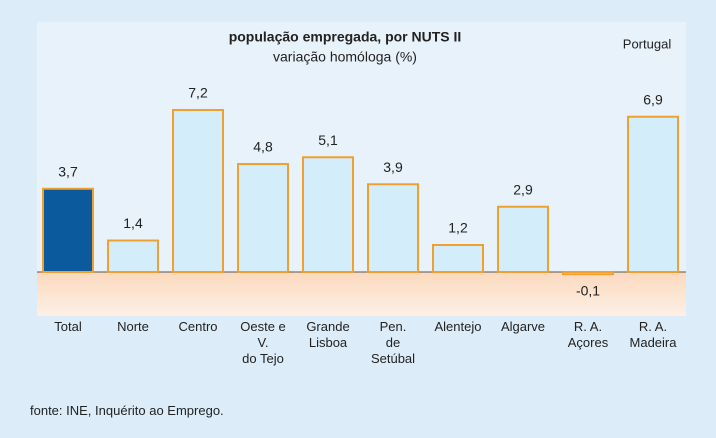 This screenshot has height=438, width=716. Describe the element at coordinates (523, 326) in the screenshot. I see `x-tick-label: Algarve` at that location.